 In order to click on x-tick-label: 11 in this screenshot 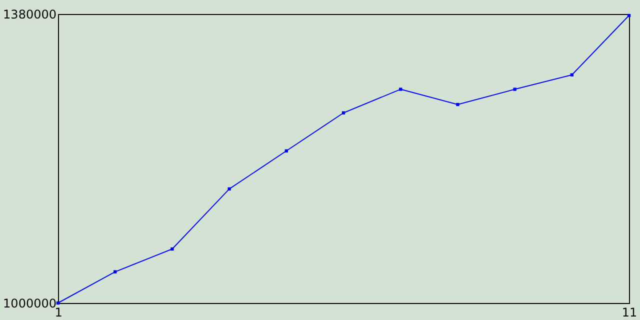, I will do `click(630, 313)`.